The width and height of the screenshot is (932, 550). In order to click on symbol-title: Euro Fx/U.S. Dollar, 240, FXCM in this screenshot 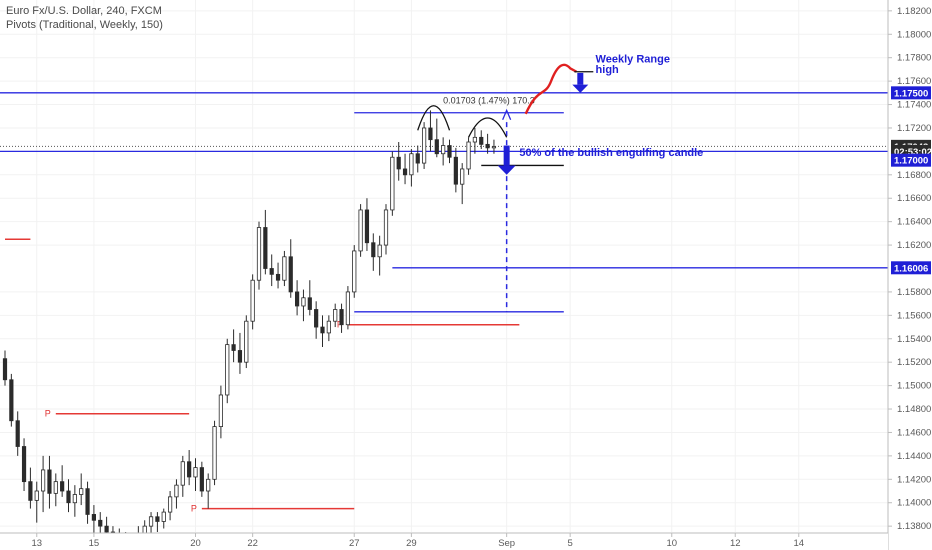, I will do `click(84, 11)`.